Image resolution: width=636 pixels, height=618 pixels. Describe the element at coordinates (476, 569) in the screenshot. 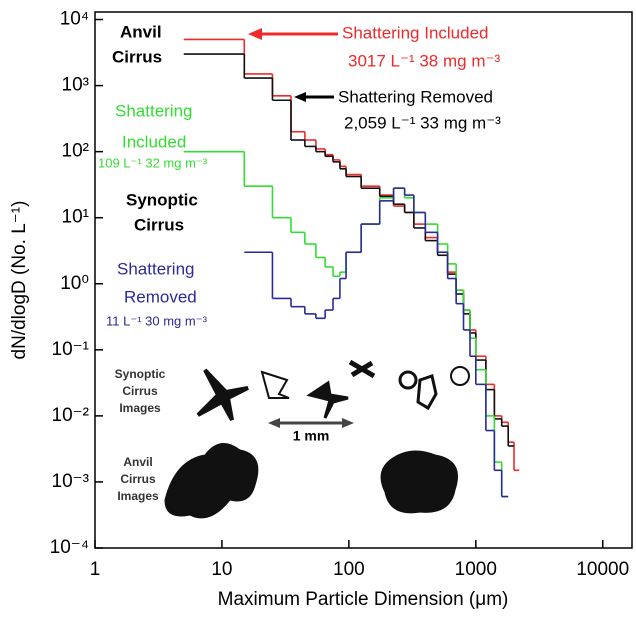

I see `x-tick-label: 1000` at that location.